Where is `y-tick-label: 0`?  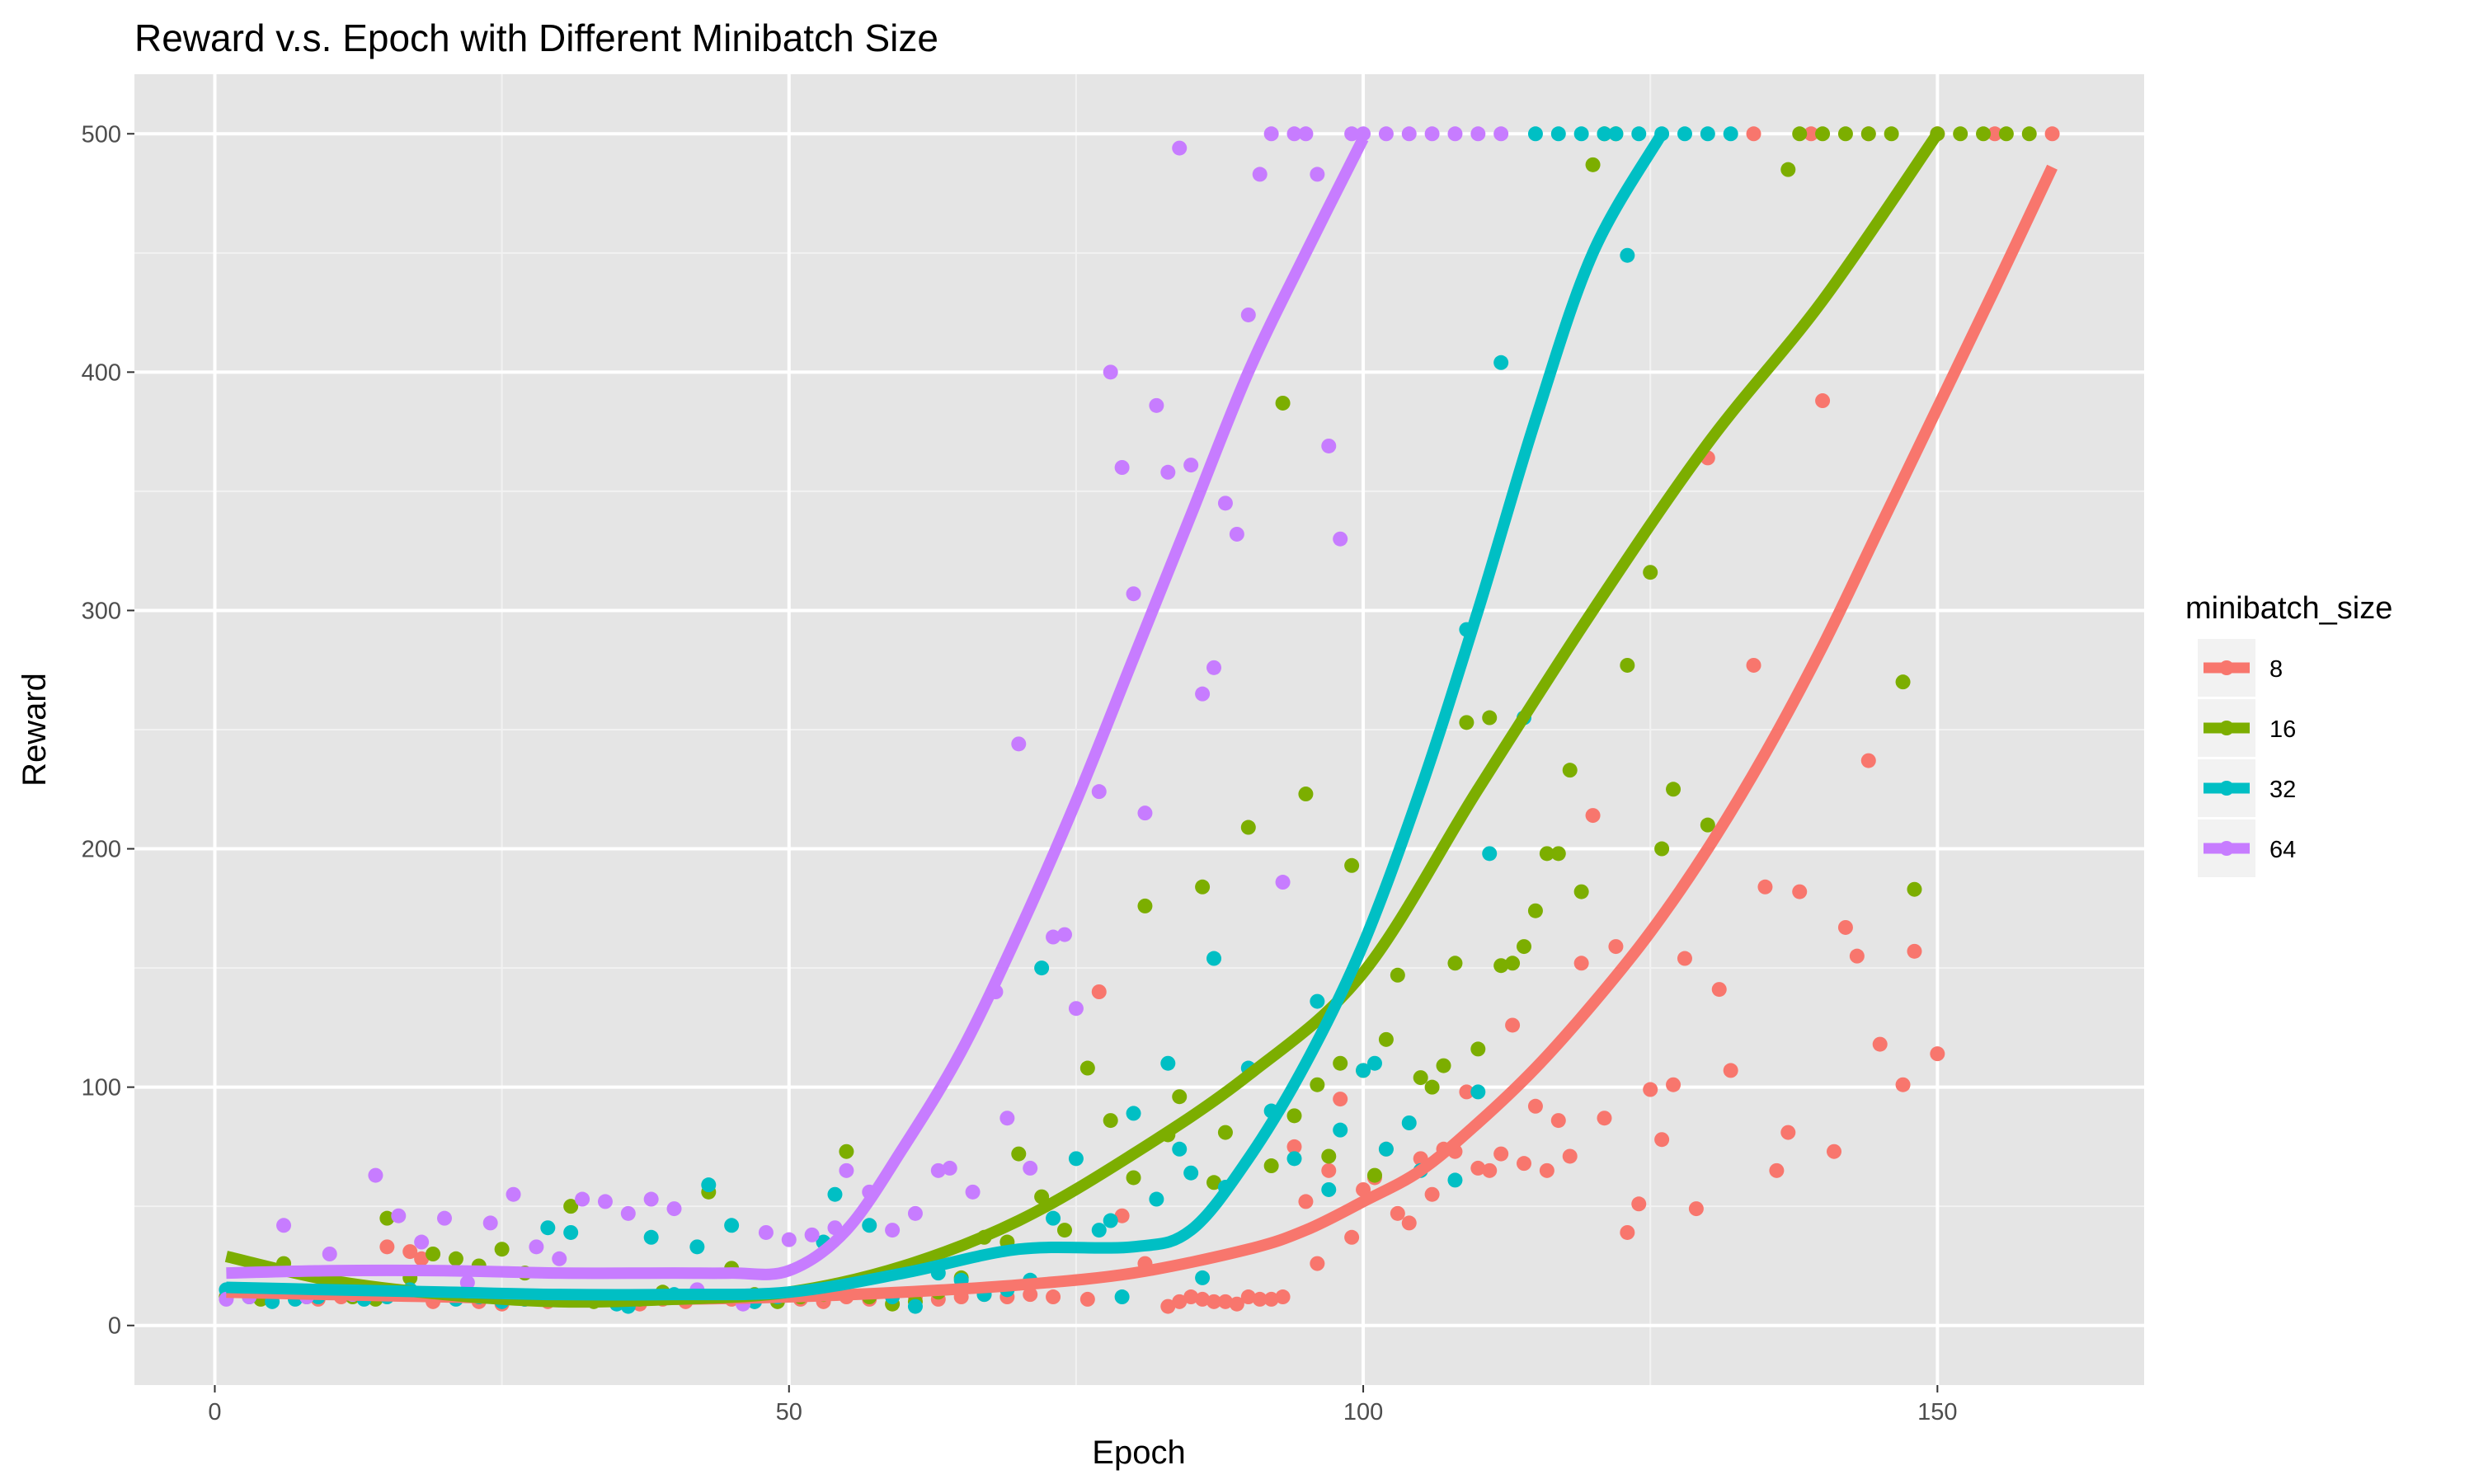 y-tick-label: 0 is located at coordinates (114, 1326).